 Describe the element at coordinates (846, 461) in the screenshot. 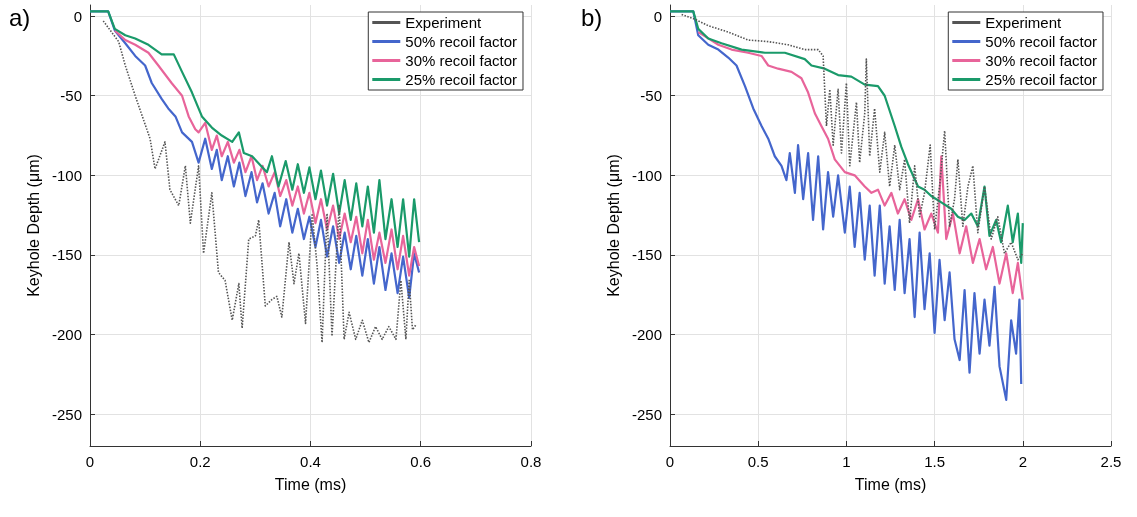

I see `x-tick-label: 1` at that location.